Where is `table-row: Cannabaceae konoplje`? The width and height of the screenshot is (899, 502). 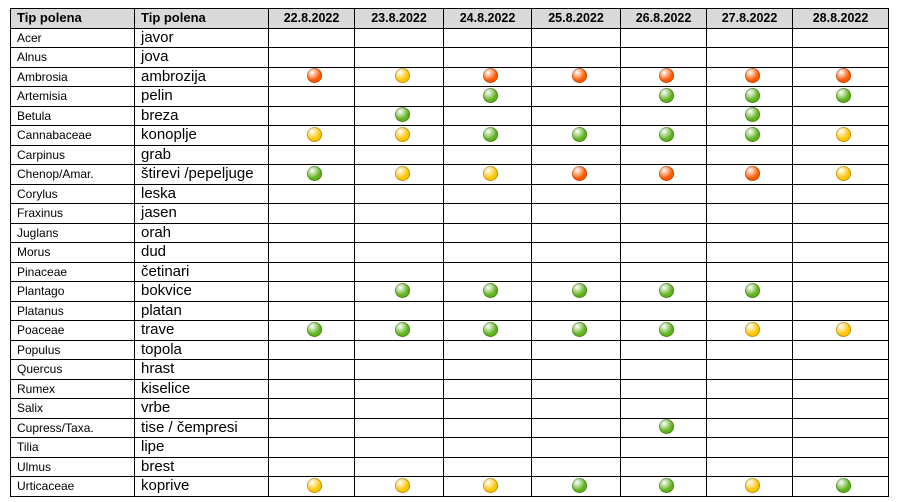
table-row: Cannabaceae konoplje is located at coordinates (449, 135).